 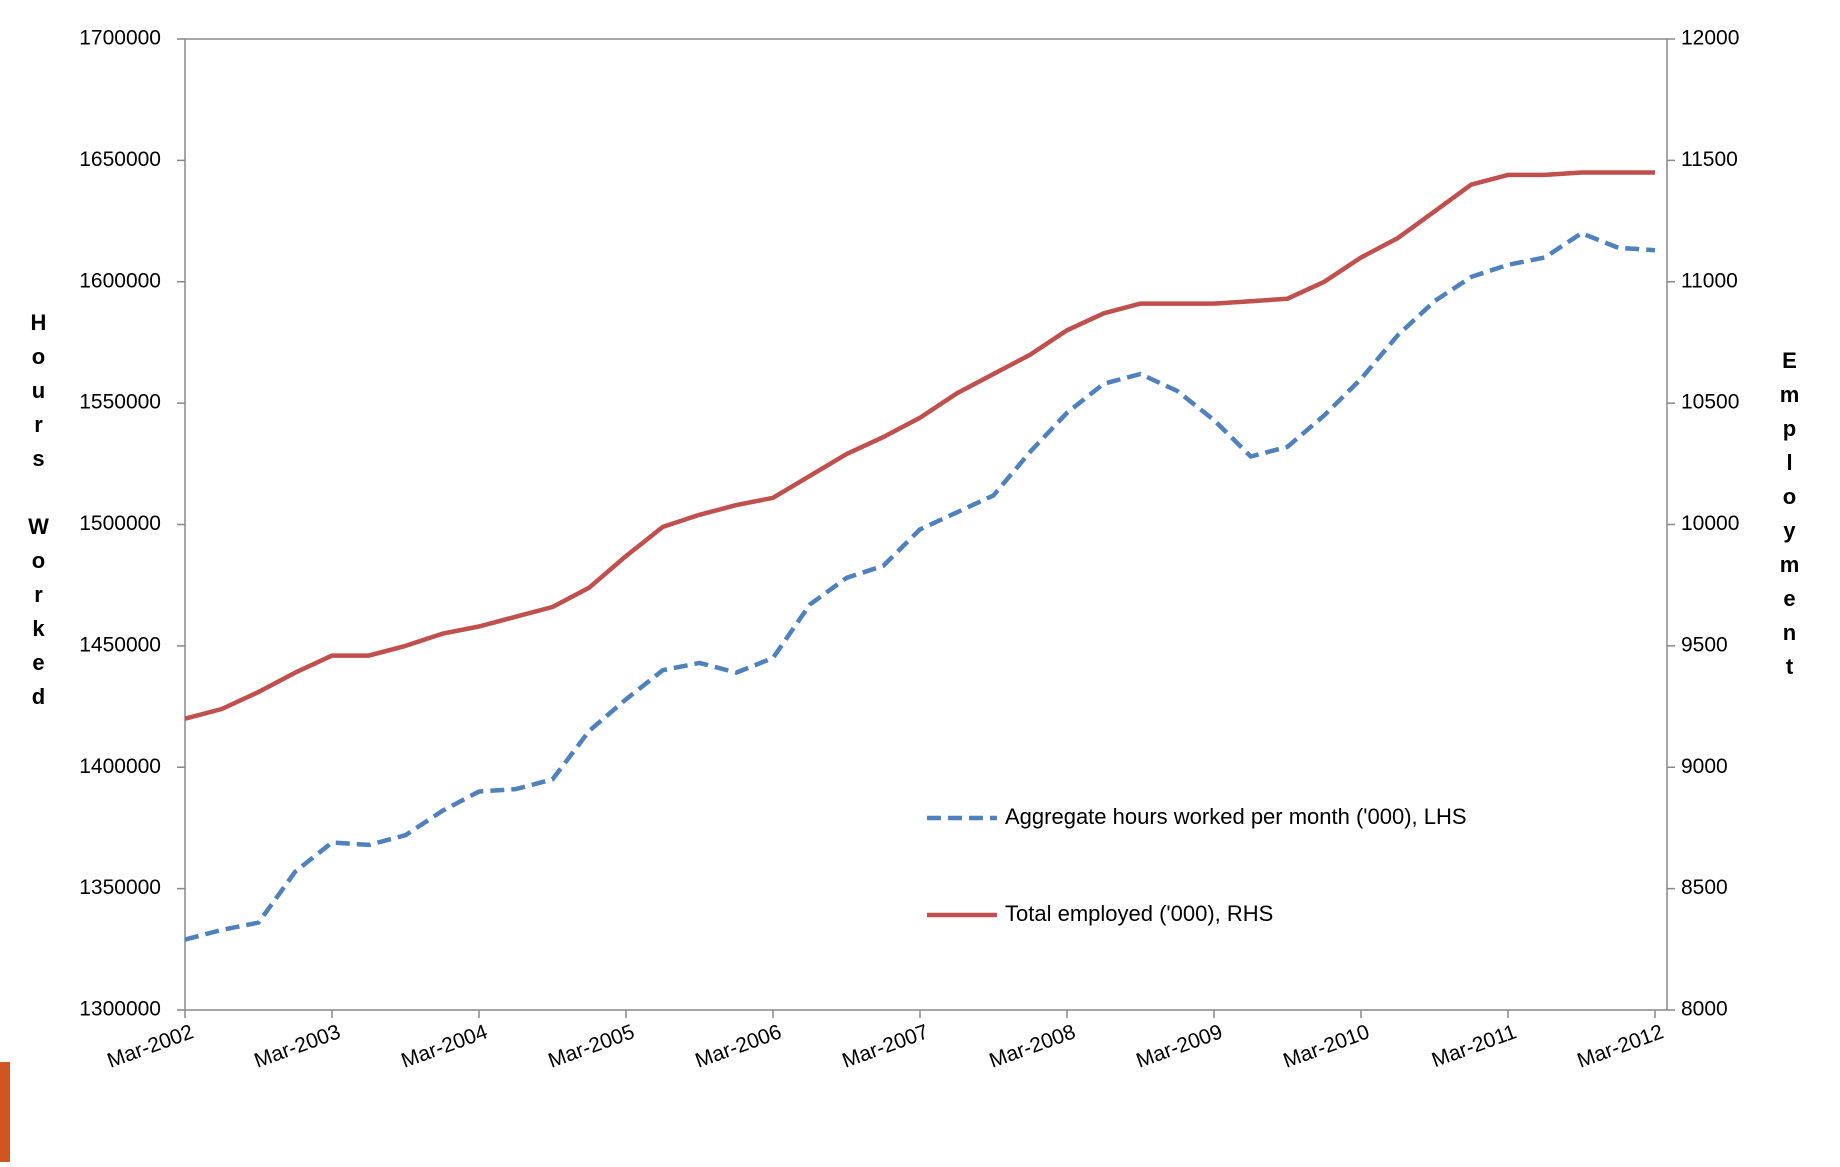 I want to click on y-tick-label: 1400000, so click(x=120, y=766).